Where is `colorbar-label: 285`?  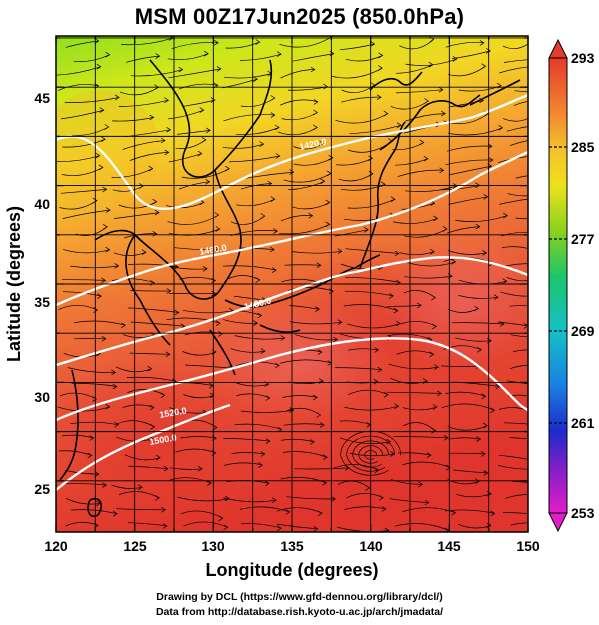 colorbar-label: 285 is located at coordinates (583, 147).